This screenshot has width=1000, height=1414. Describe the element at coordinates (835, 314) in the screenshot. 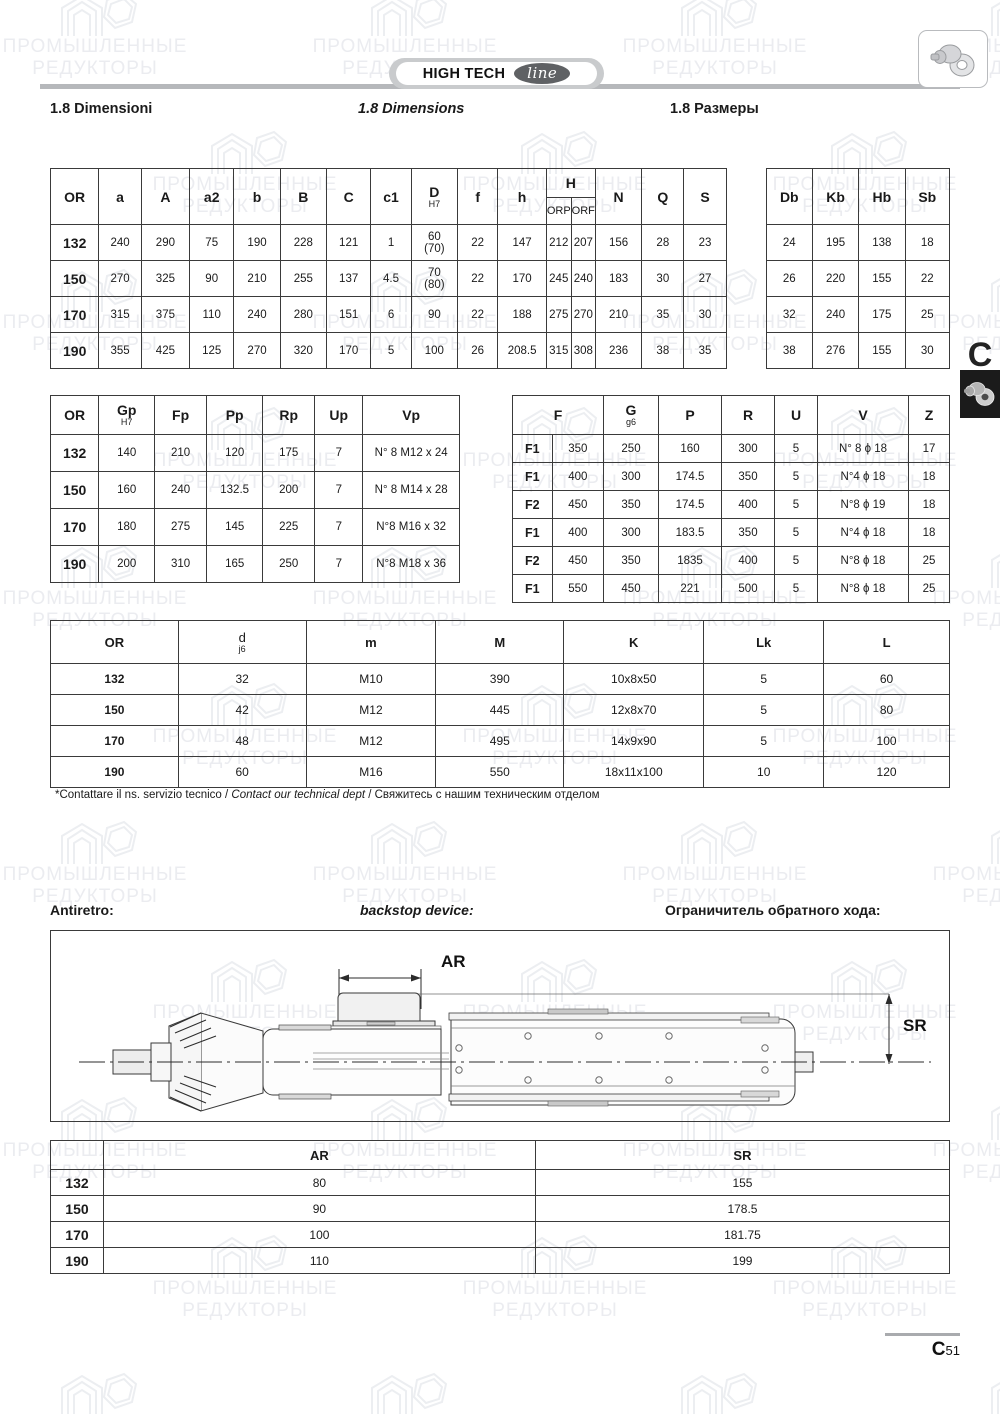

I see `cell-Kb: 240` at that location.